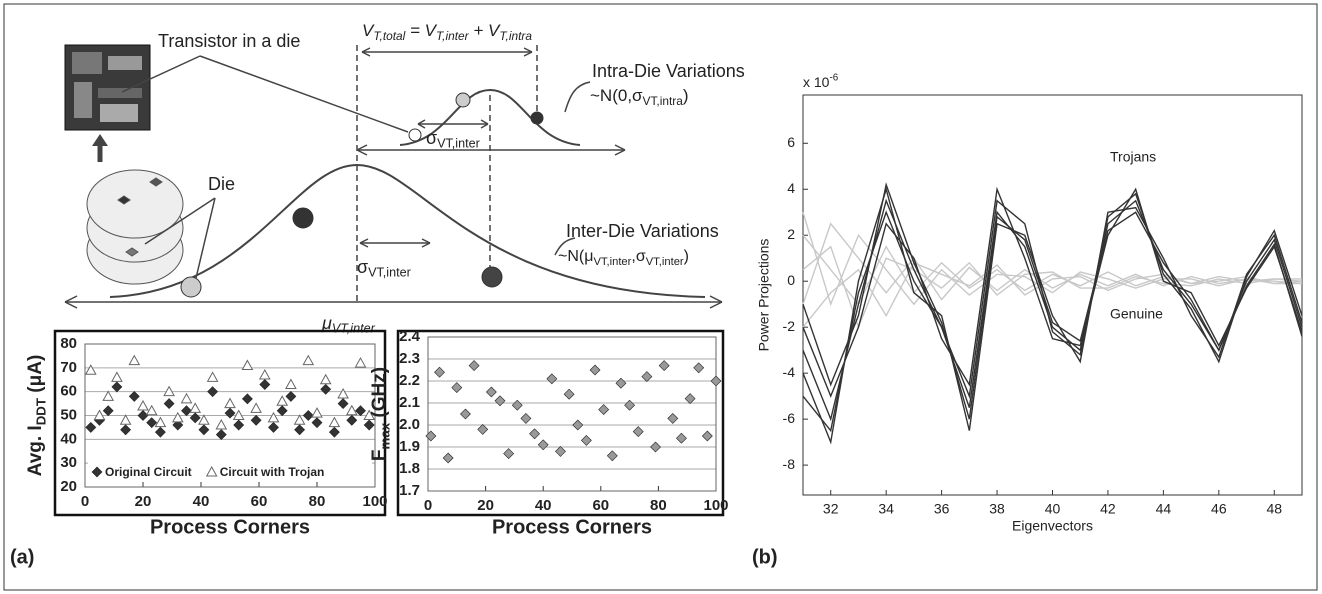 This screenshot has height=594, width=1322. Describe the element at coordinates (612, 262) in the screenshot. I see `text-part: VT,inter` at that location.